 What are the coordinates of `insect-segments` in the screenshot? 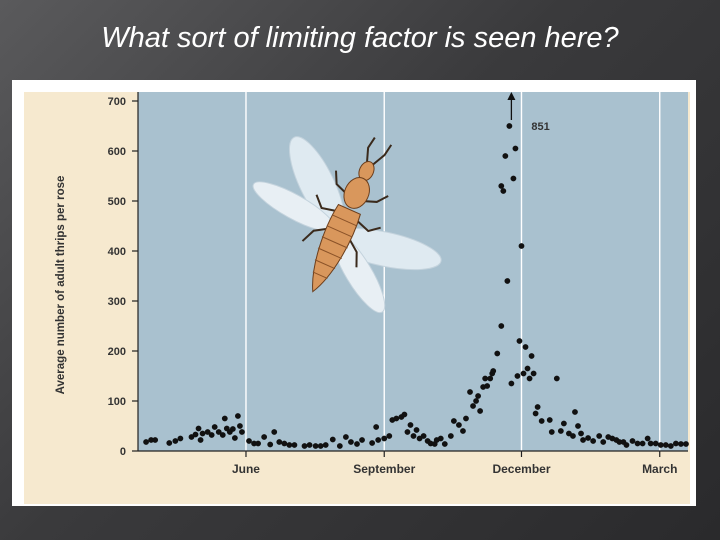 It's located at (334, 246).